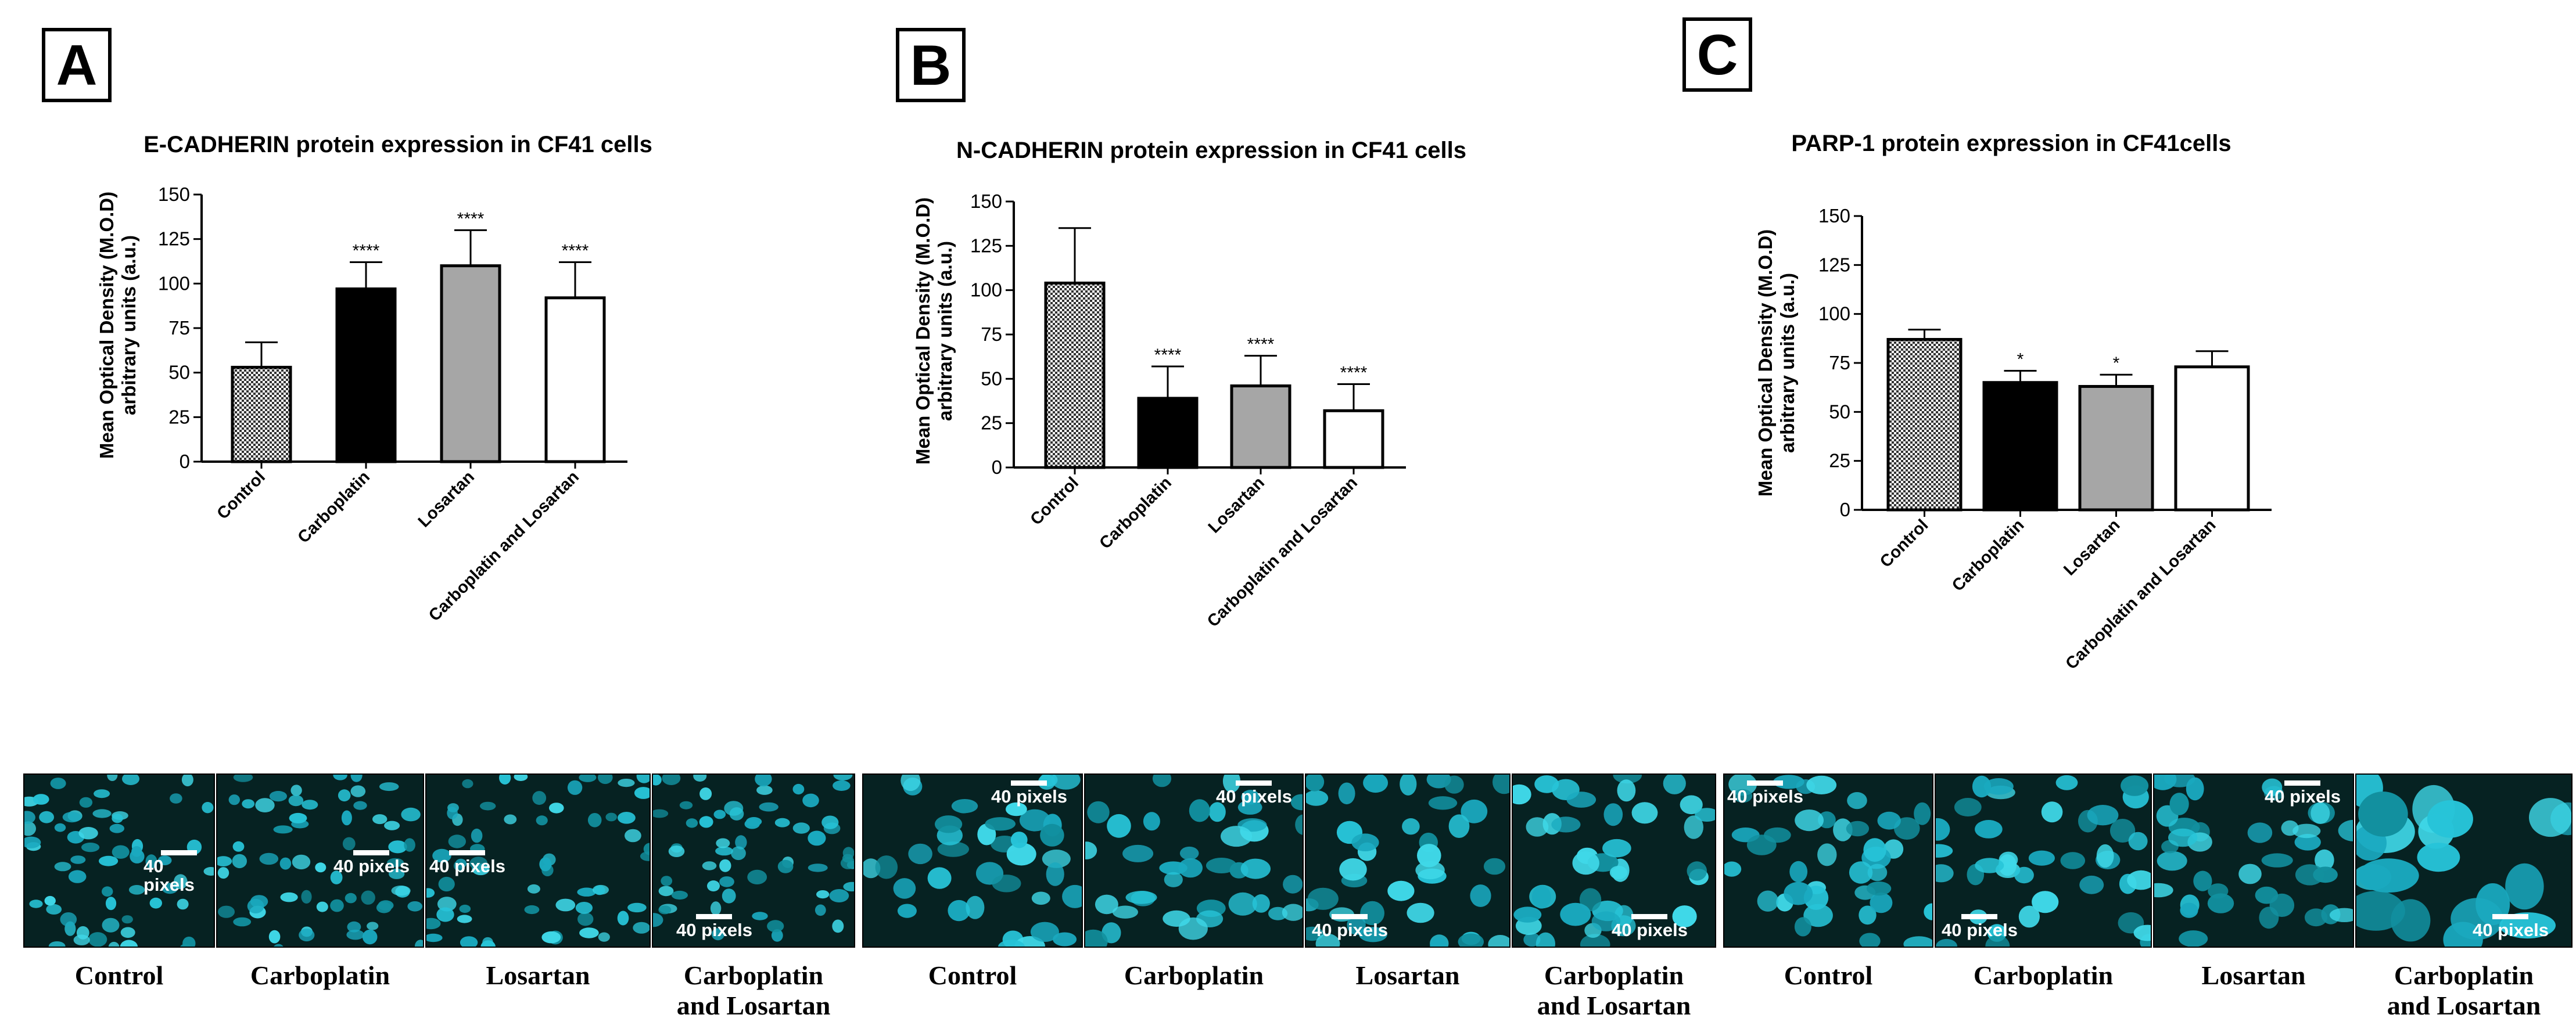  What do you see at coordinates (2011, 143) in the screenshot?
I see `chart-title: PARP-1 protein expression in CF41cells` at bounding box center [2011, 143].